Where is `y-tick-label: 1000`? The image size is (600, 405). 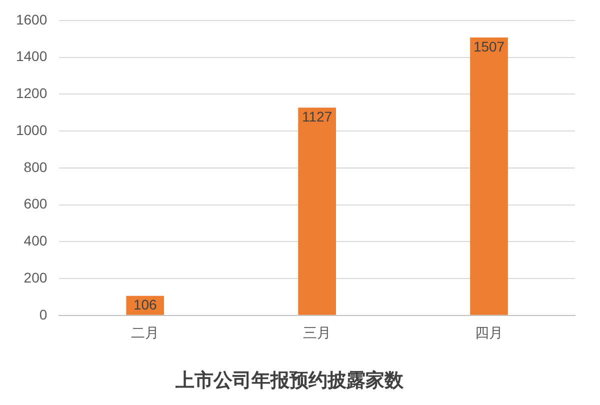
y-tick-label: 1000 is located at coordinates (32, 130).